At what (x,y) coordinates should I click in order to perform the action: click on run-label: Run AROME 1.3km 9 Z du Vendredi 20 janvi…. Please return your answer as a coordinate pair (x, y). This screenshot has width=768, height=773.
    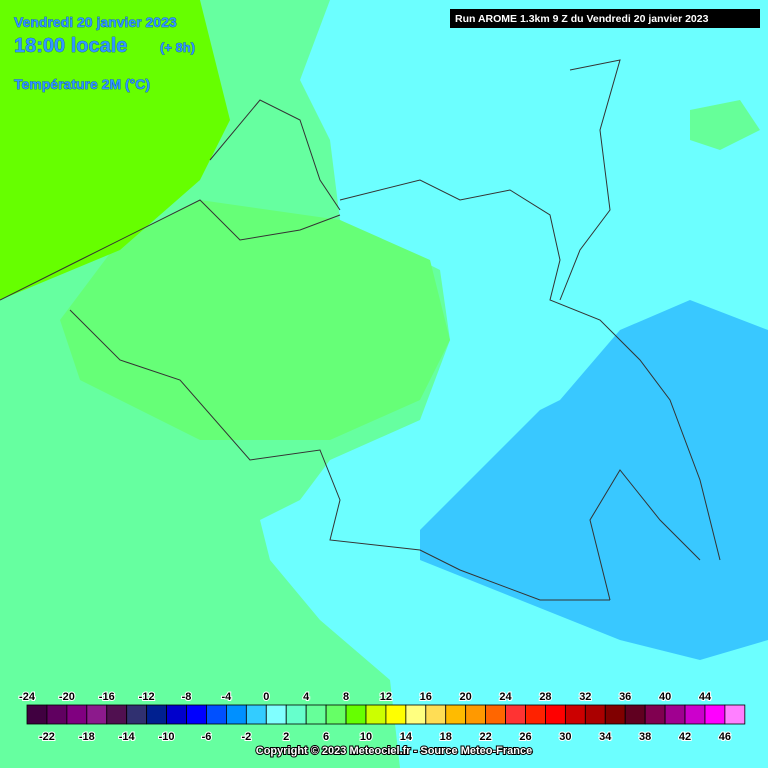
    Looking at the image, I should click on (582, 19).